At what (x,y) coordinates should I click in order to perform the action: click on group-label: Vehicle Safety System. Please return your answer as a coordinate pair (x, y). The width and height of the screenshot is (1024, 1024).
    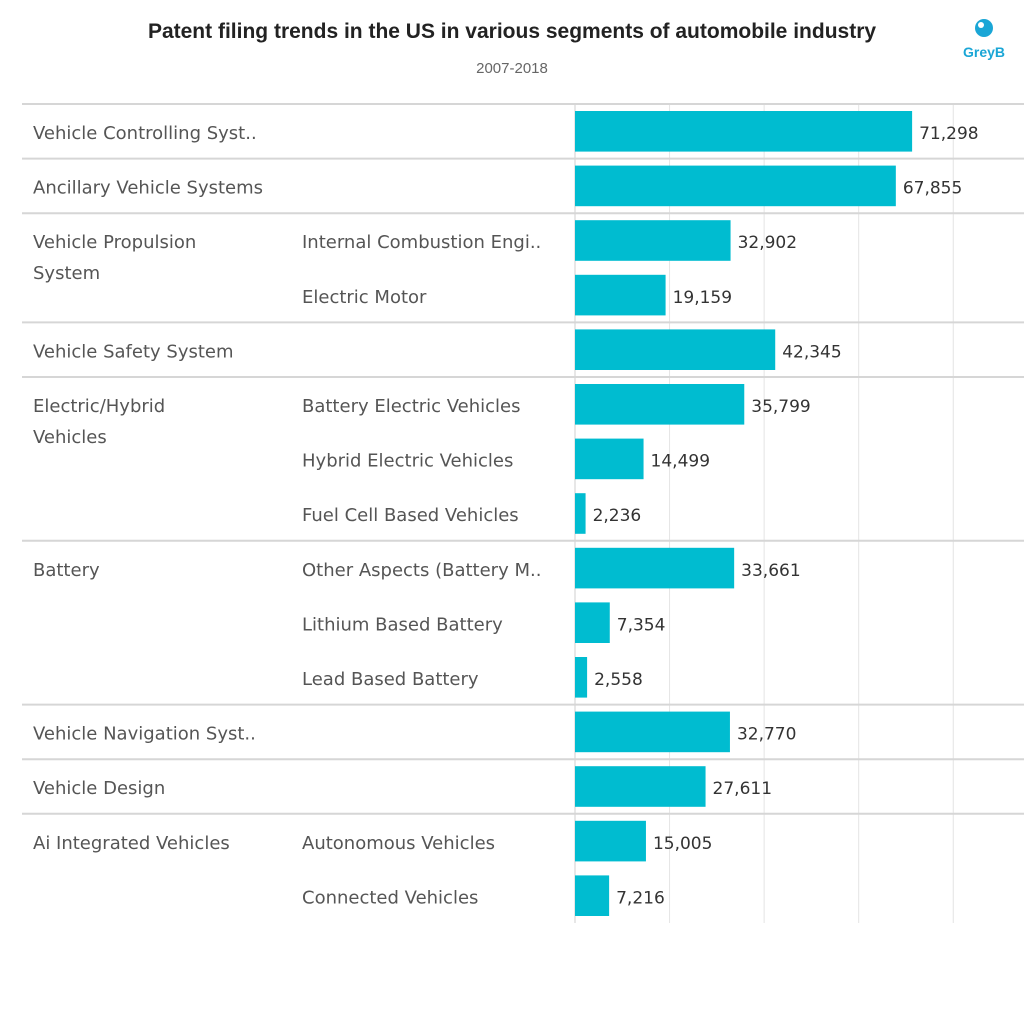
    Looking at the image, I should click on (133, 351).